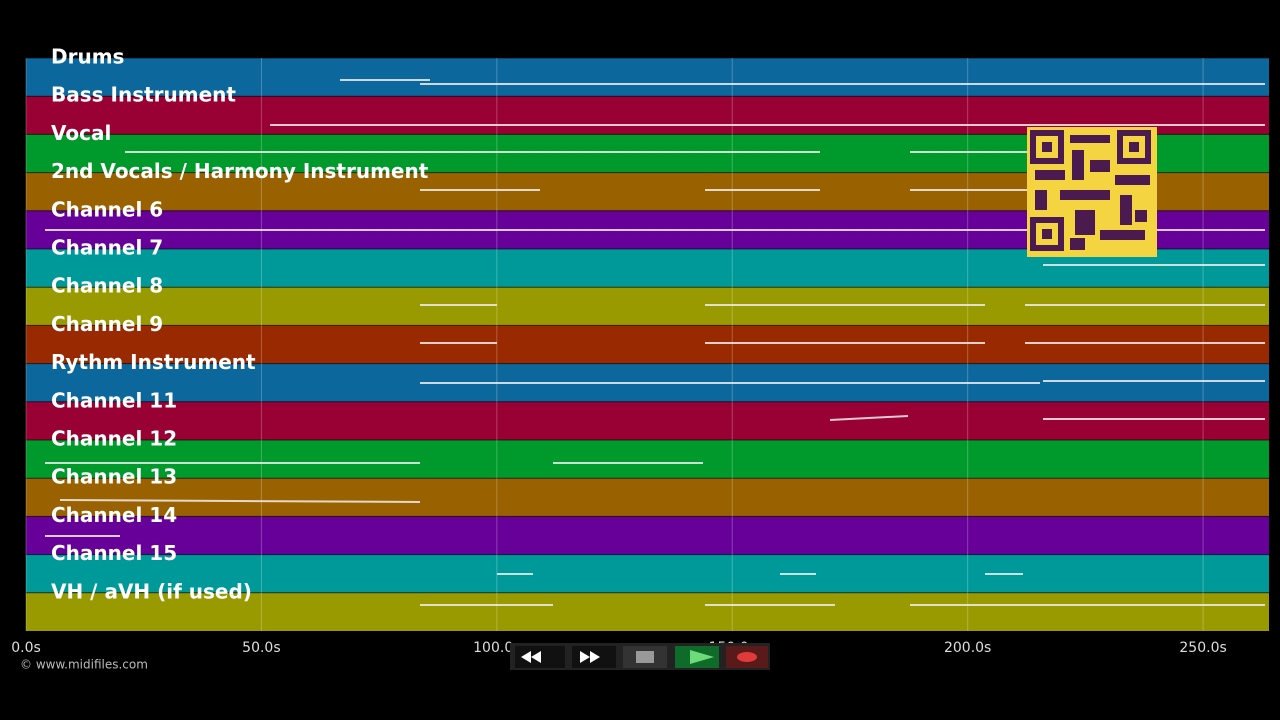 Image resolution: width=1280 pixels, height=720 pixels. I want to click on track-name: Channel 11, so click(114, 400).